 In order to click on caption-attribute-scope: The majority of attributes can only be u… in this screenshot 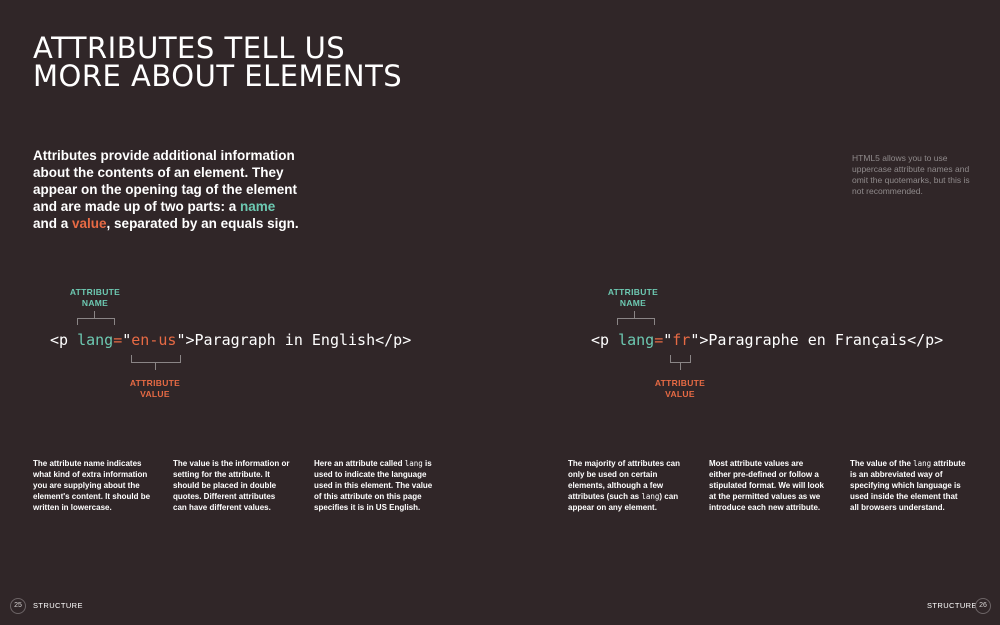, I will do `click(627, 485)`.